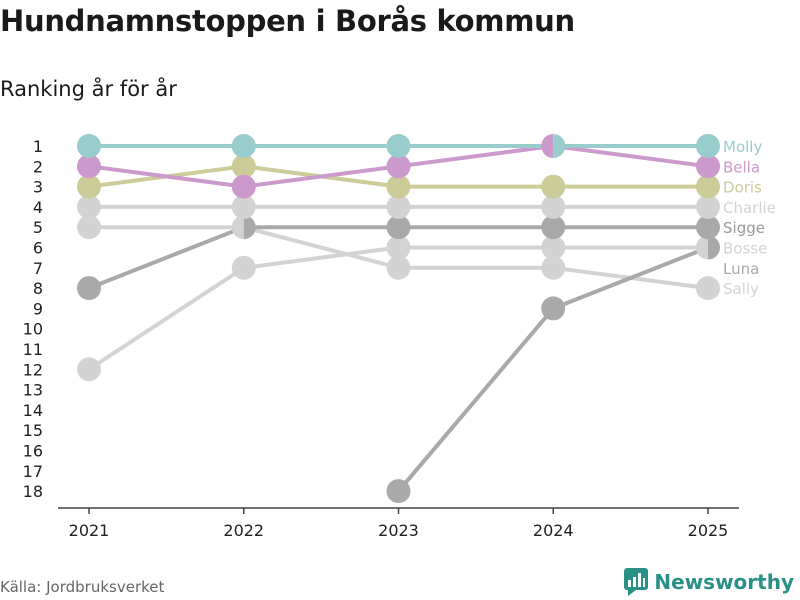 Image resolution: width=800 pixels, height=600 pixels. I want to click on label-doris: Doris, so click(742, 188).